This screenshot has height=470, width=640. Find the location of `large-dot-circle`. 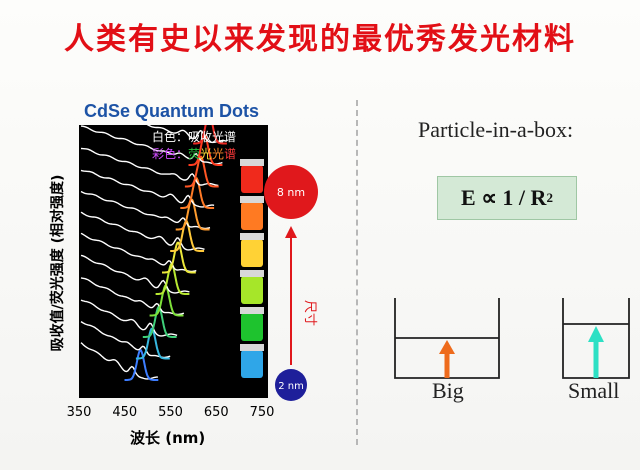

large-dot-circle is located at coordinates (291, 192).